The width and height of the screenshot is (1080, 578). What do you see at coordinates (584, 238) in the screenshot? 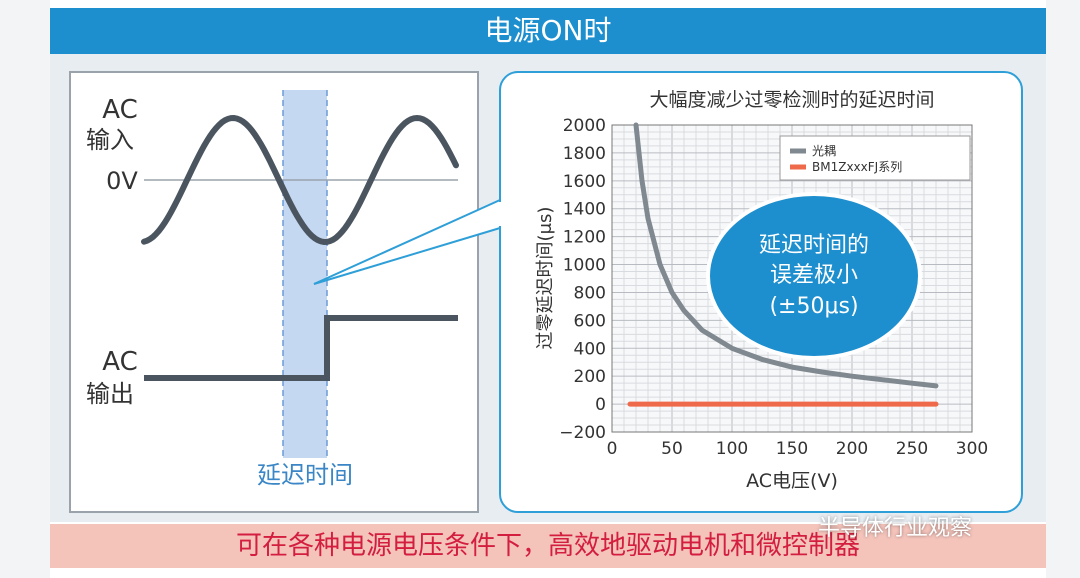
I see `y-tick-label: 1200` at bounding box center [584, 238].